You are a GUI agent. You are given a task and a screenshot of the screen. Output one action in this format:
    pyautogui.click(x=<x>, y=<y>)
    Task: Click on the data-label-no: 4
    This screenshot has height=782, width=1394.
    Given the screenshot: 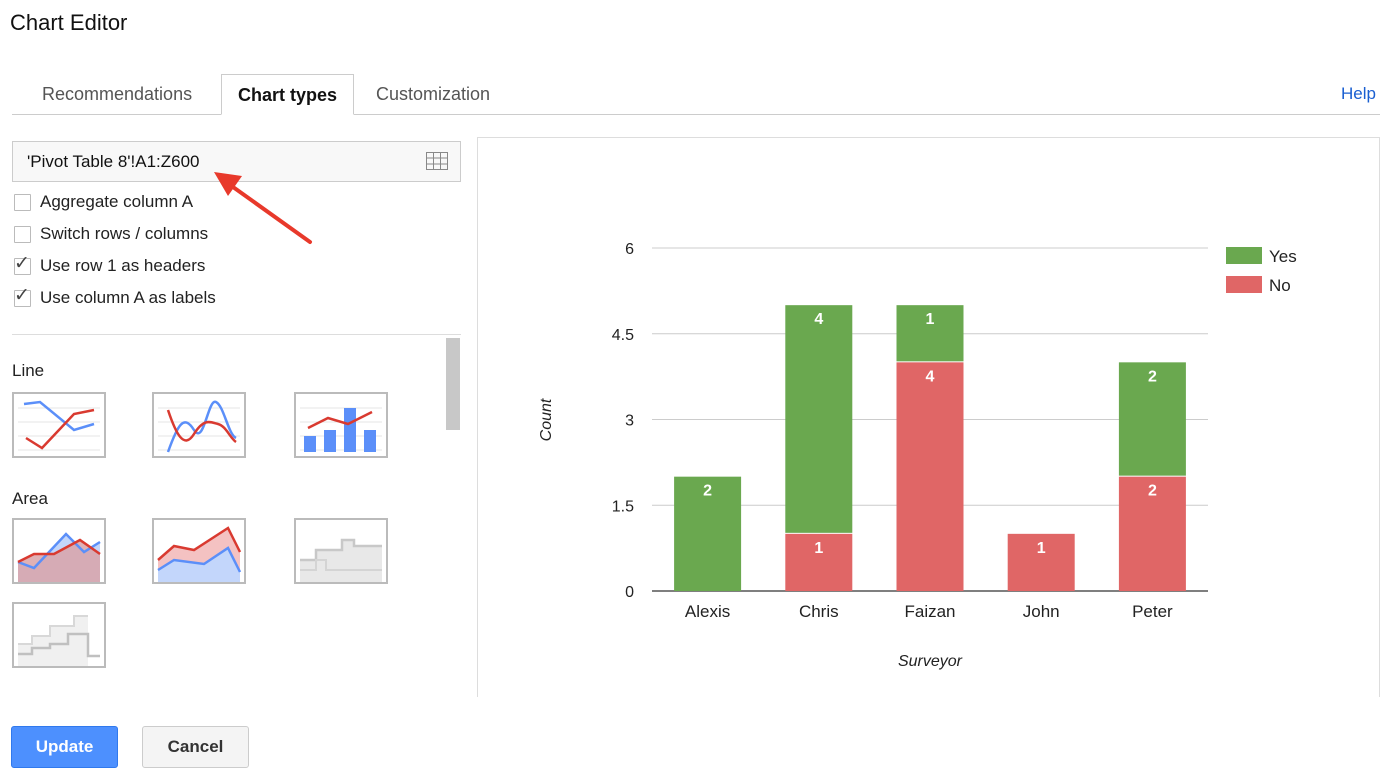 What is the action you would take?
    pyautogui.click(x=930, y=376)
    